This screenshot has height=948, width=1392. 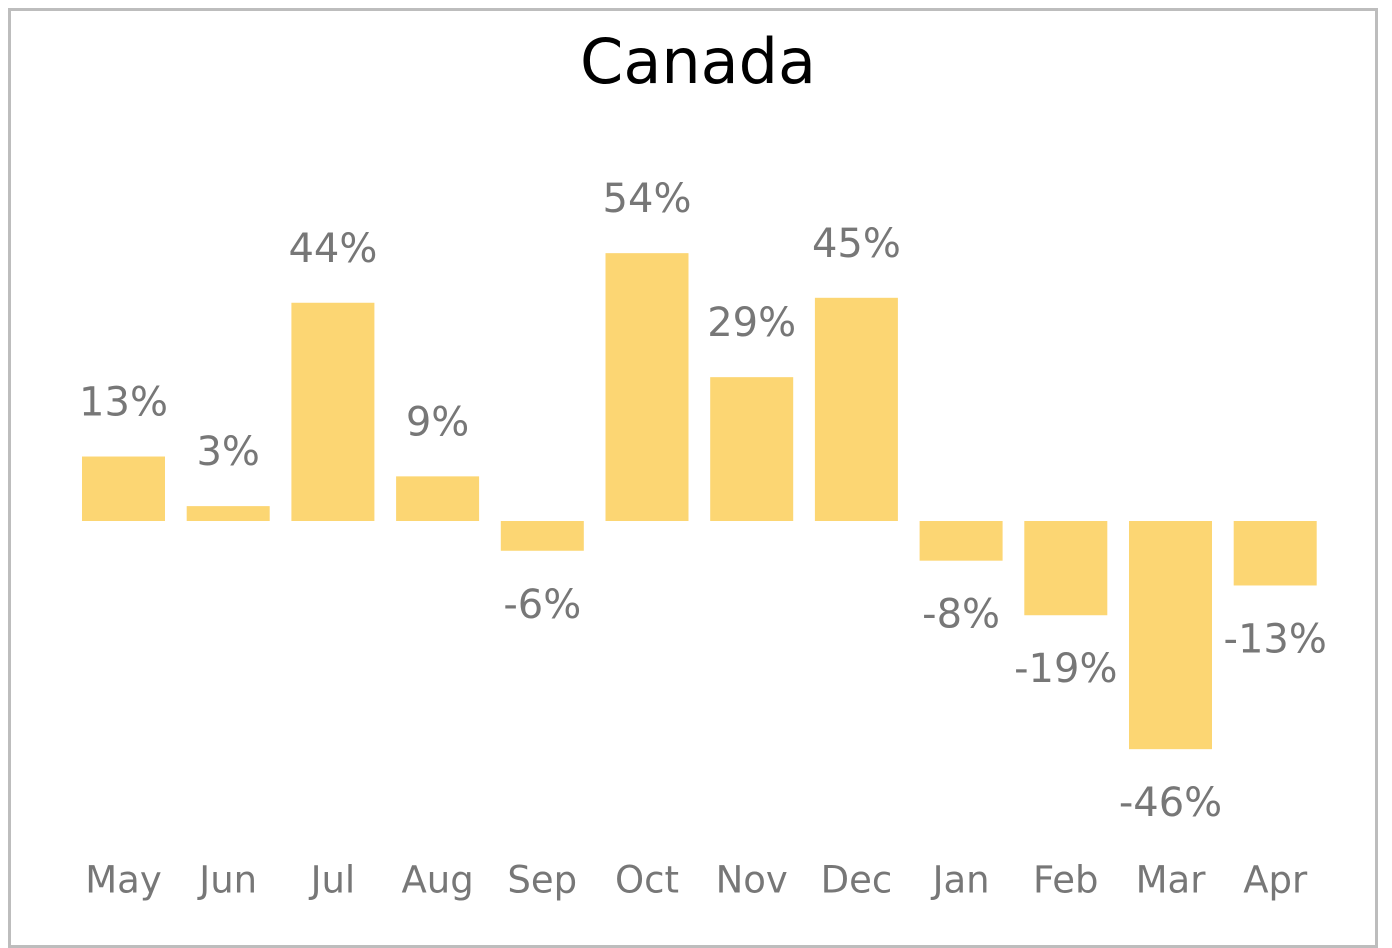 What do you see at coordinates (123, 880) in the screenshot?
I see `x-tick-label: May` at bounding box center [123, 880].